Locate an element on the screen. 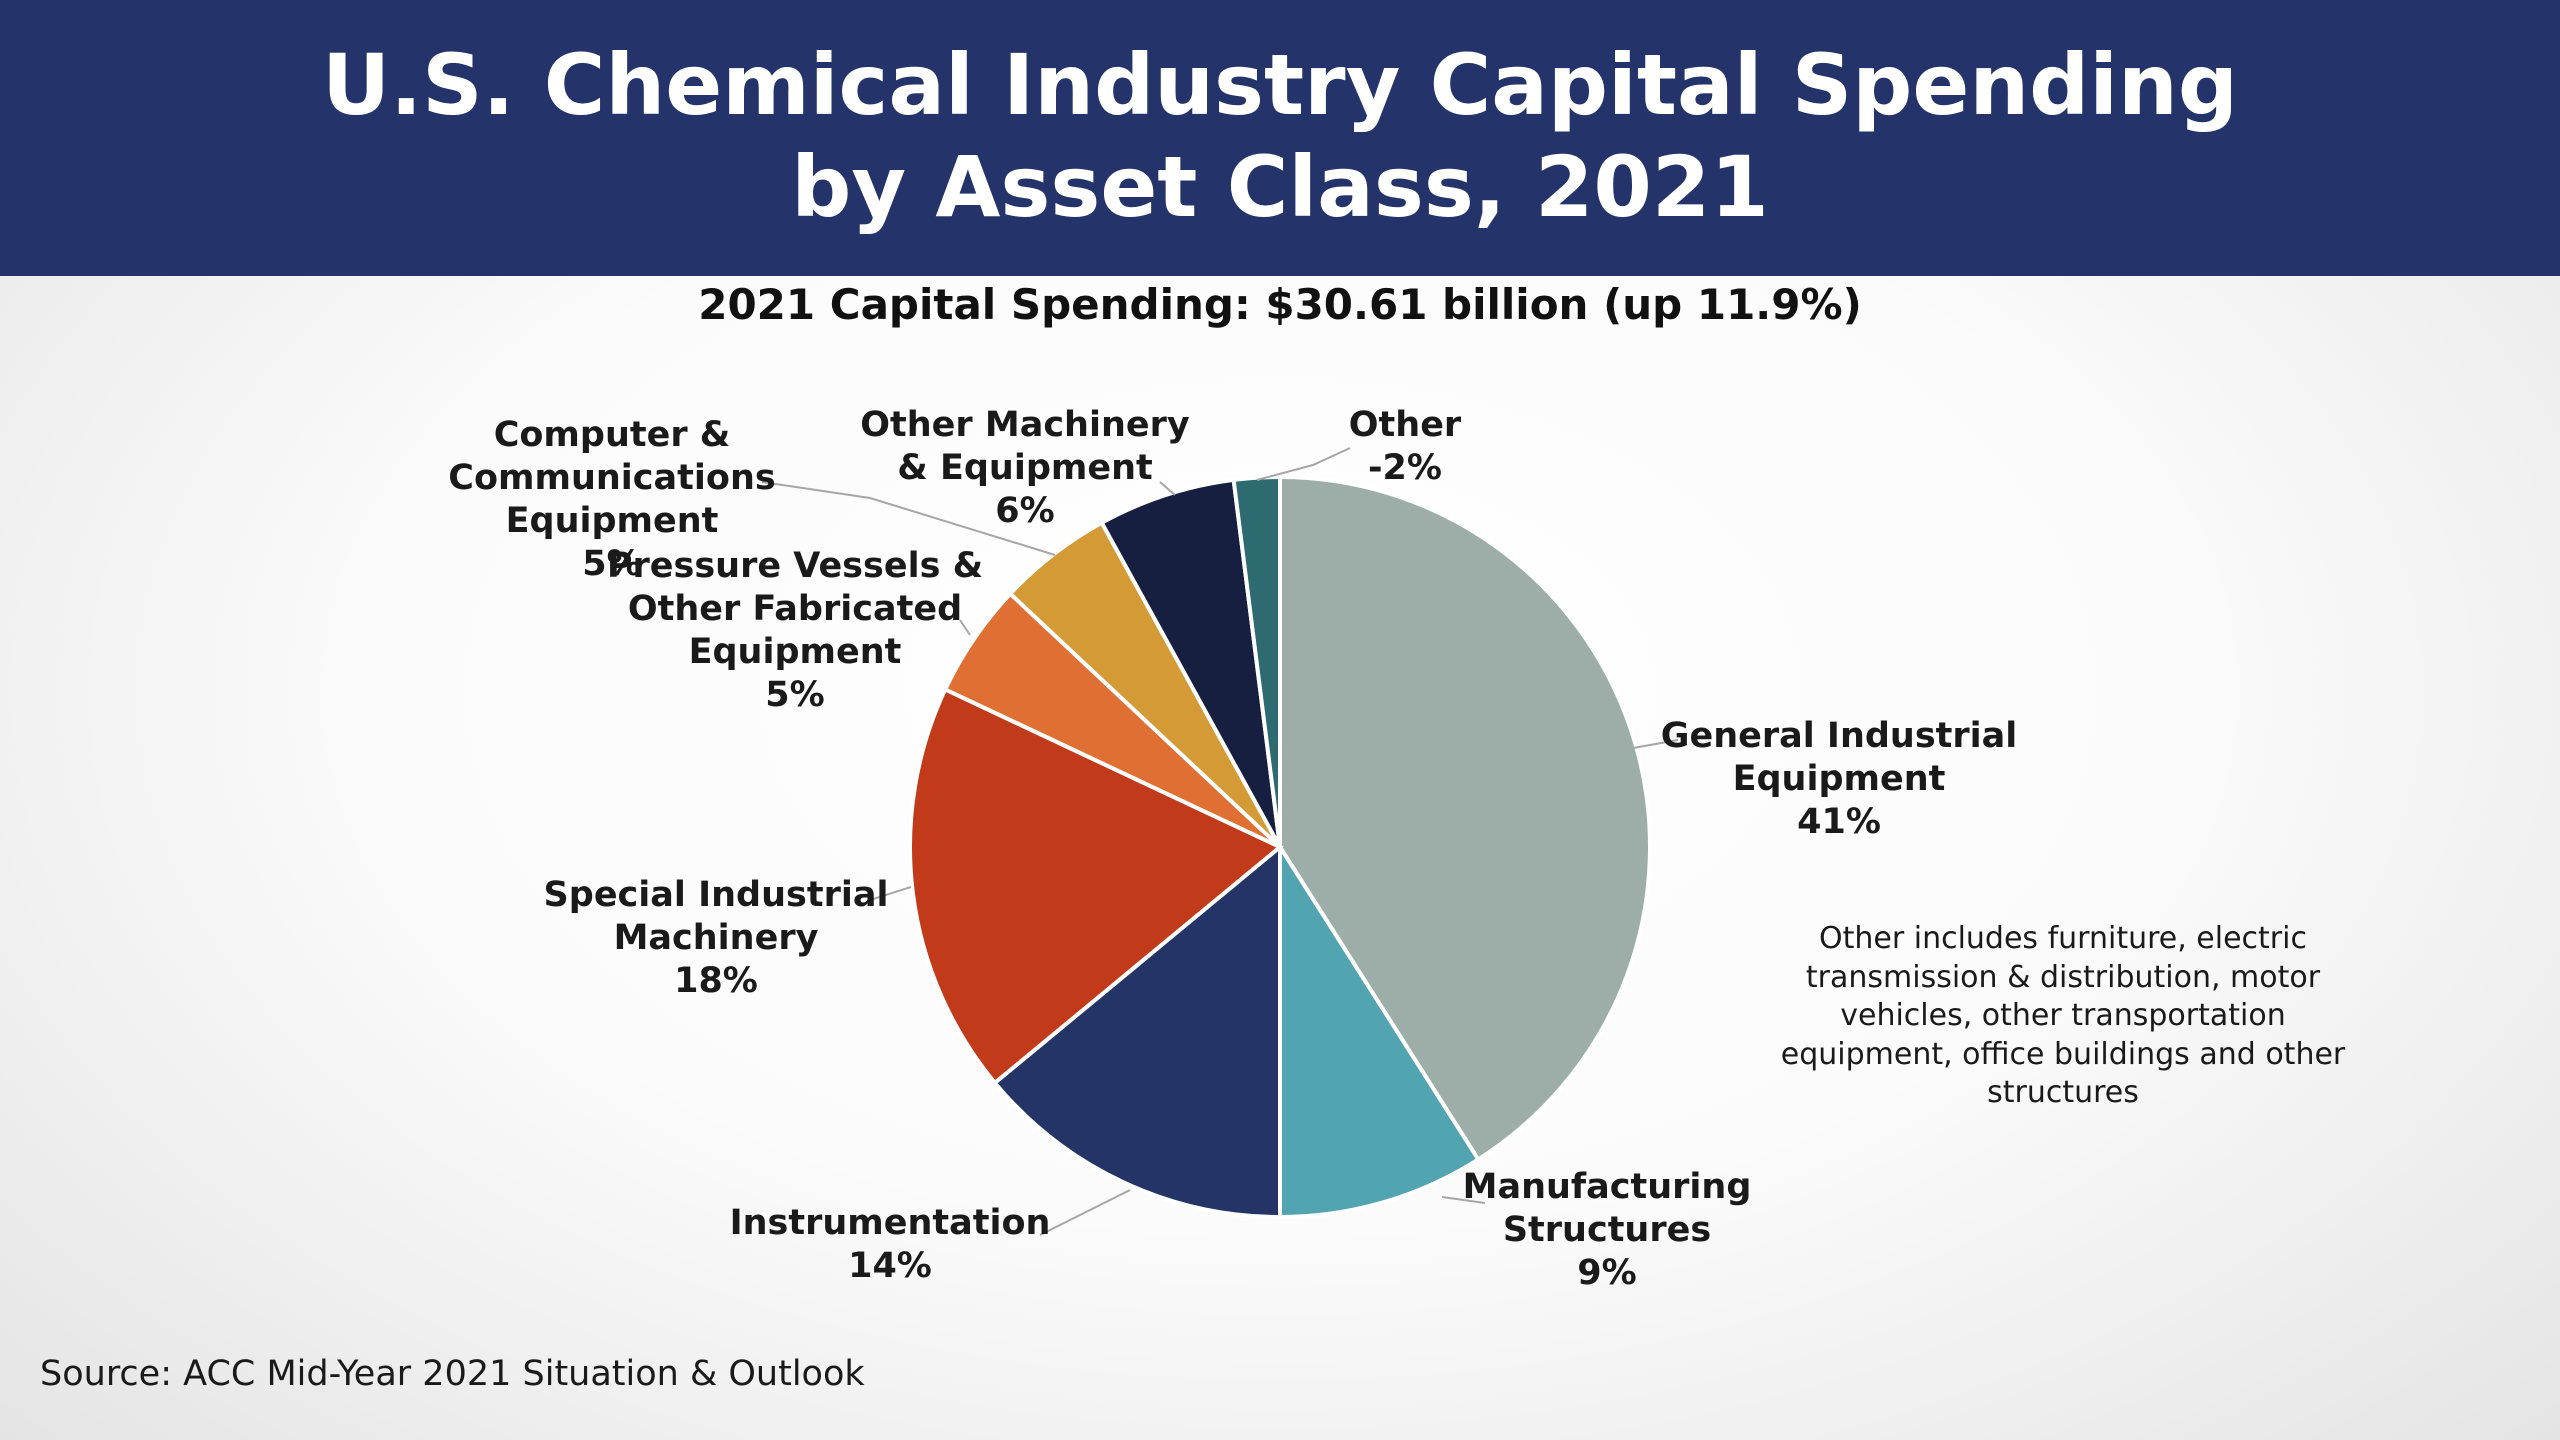  slice-value-label: 18% is located at coordinates (716, 981).